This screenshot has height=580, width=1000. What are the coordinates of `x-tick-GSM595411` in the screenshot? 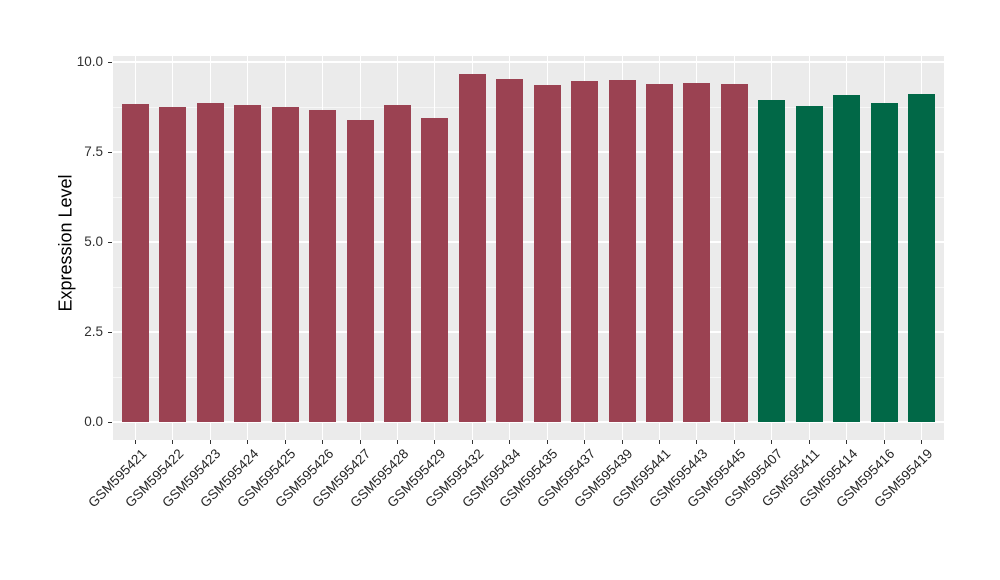 It's located at (809, 442).